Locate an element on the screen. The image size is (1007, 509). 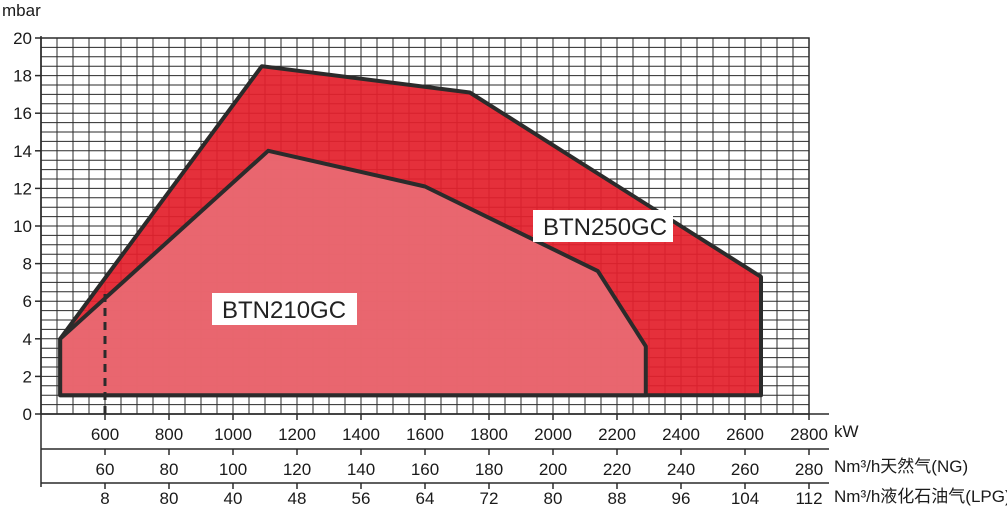
y-tick-label: 18 is located at coordinates (22, 76).